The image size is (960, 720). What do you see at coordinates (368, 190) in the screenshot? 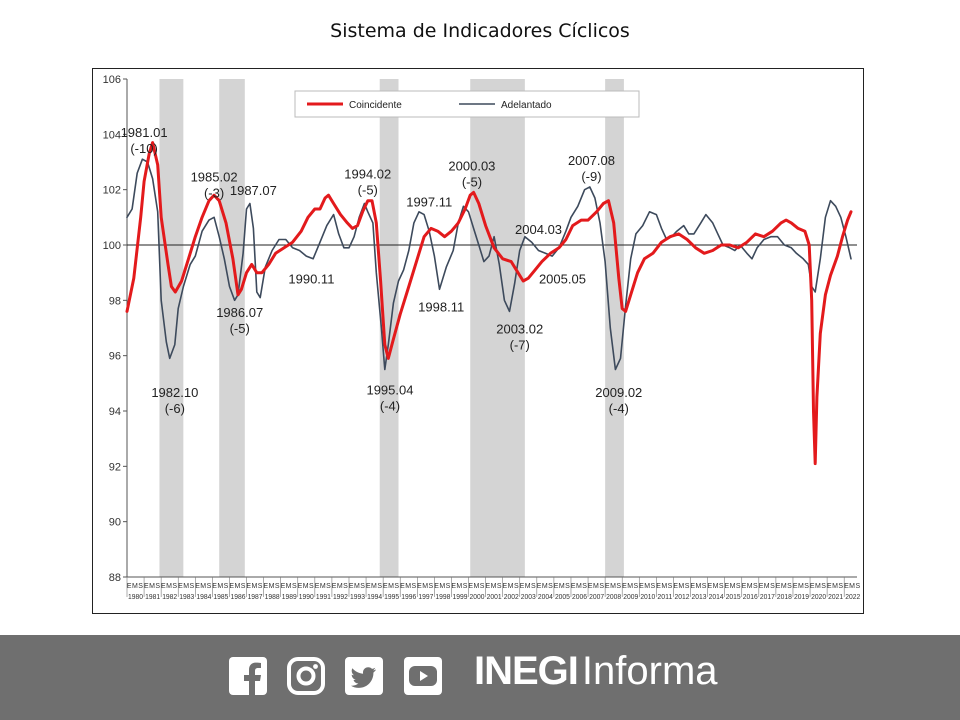
I see `annotation-line: (-5)` at bounding box center [368, 190].